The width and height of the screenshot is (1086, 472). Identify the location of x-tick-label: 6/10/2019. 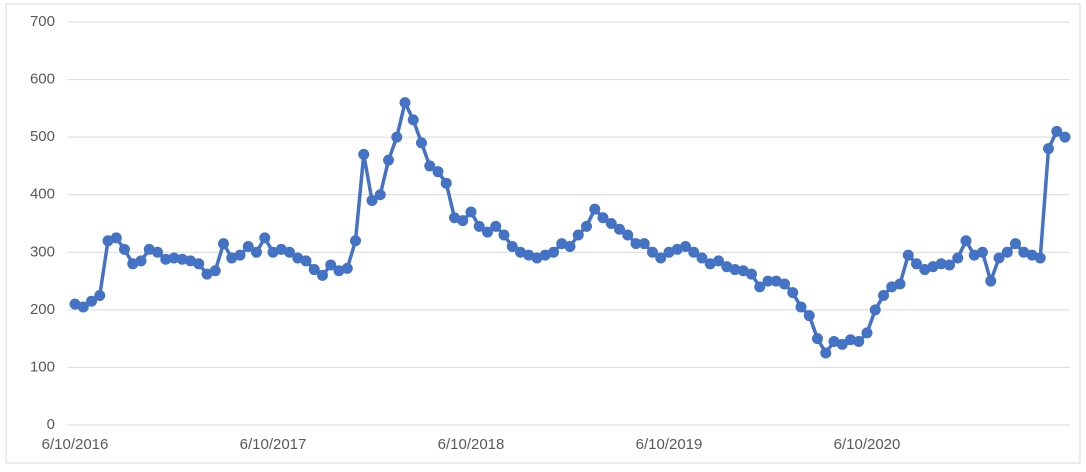
(669, 444).